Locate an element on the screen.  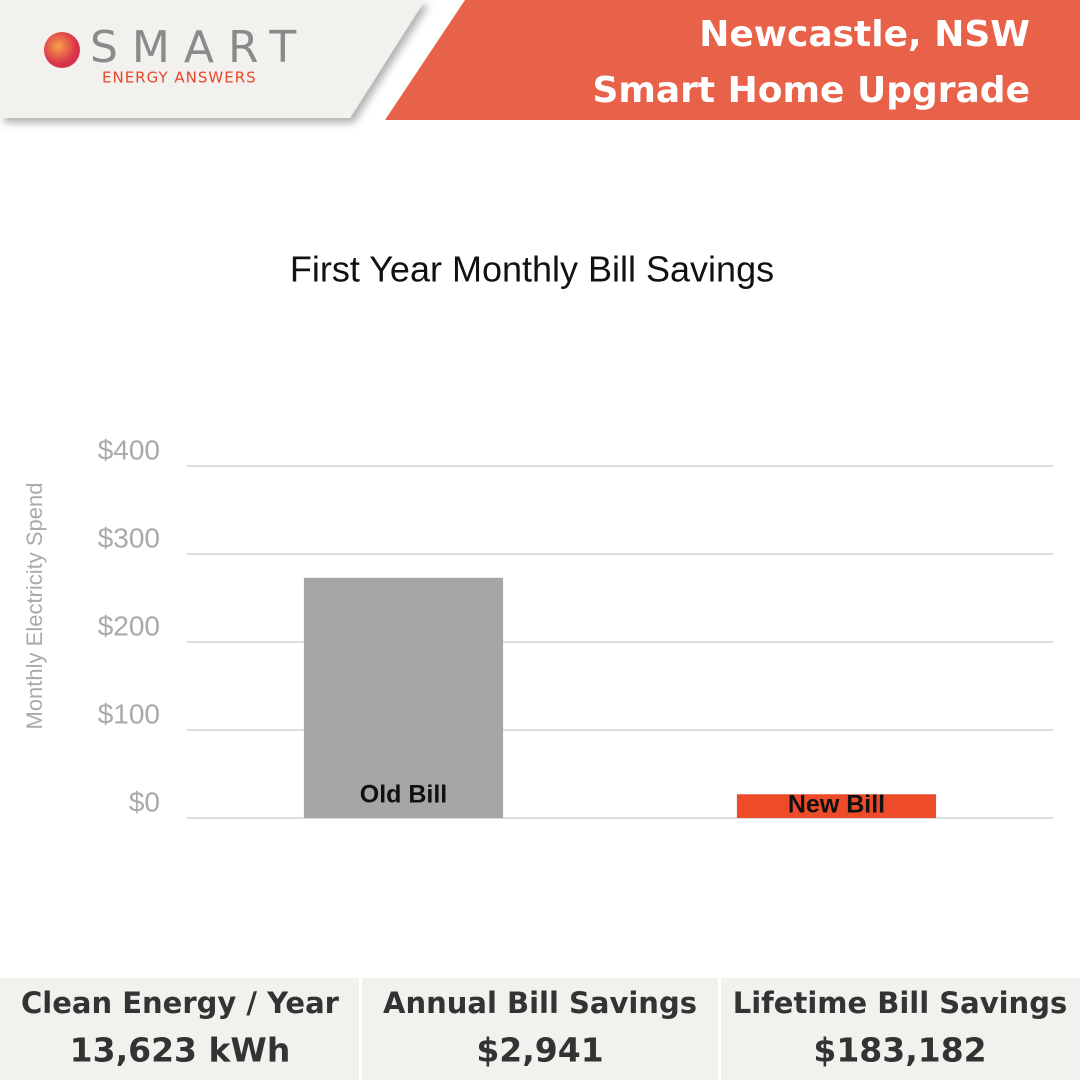
header-title: Smart Home Upgrade is located at coordinates (811, 90).